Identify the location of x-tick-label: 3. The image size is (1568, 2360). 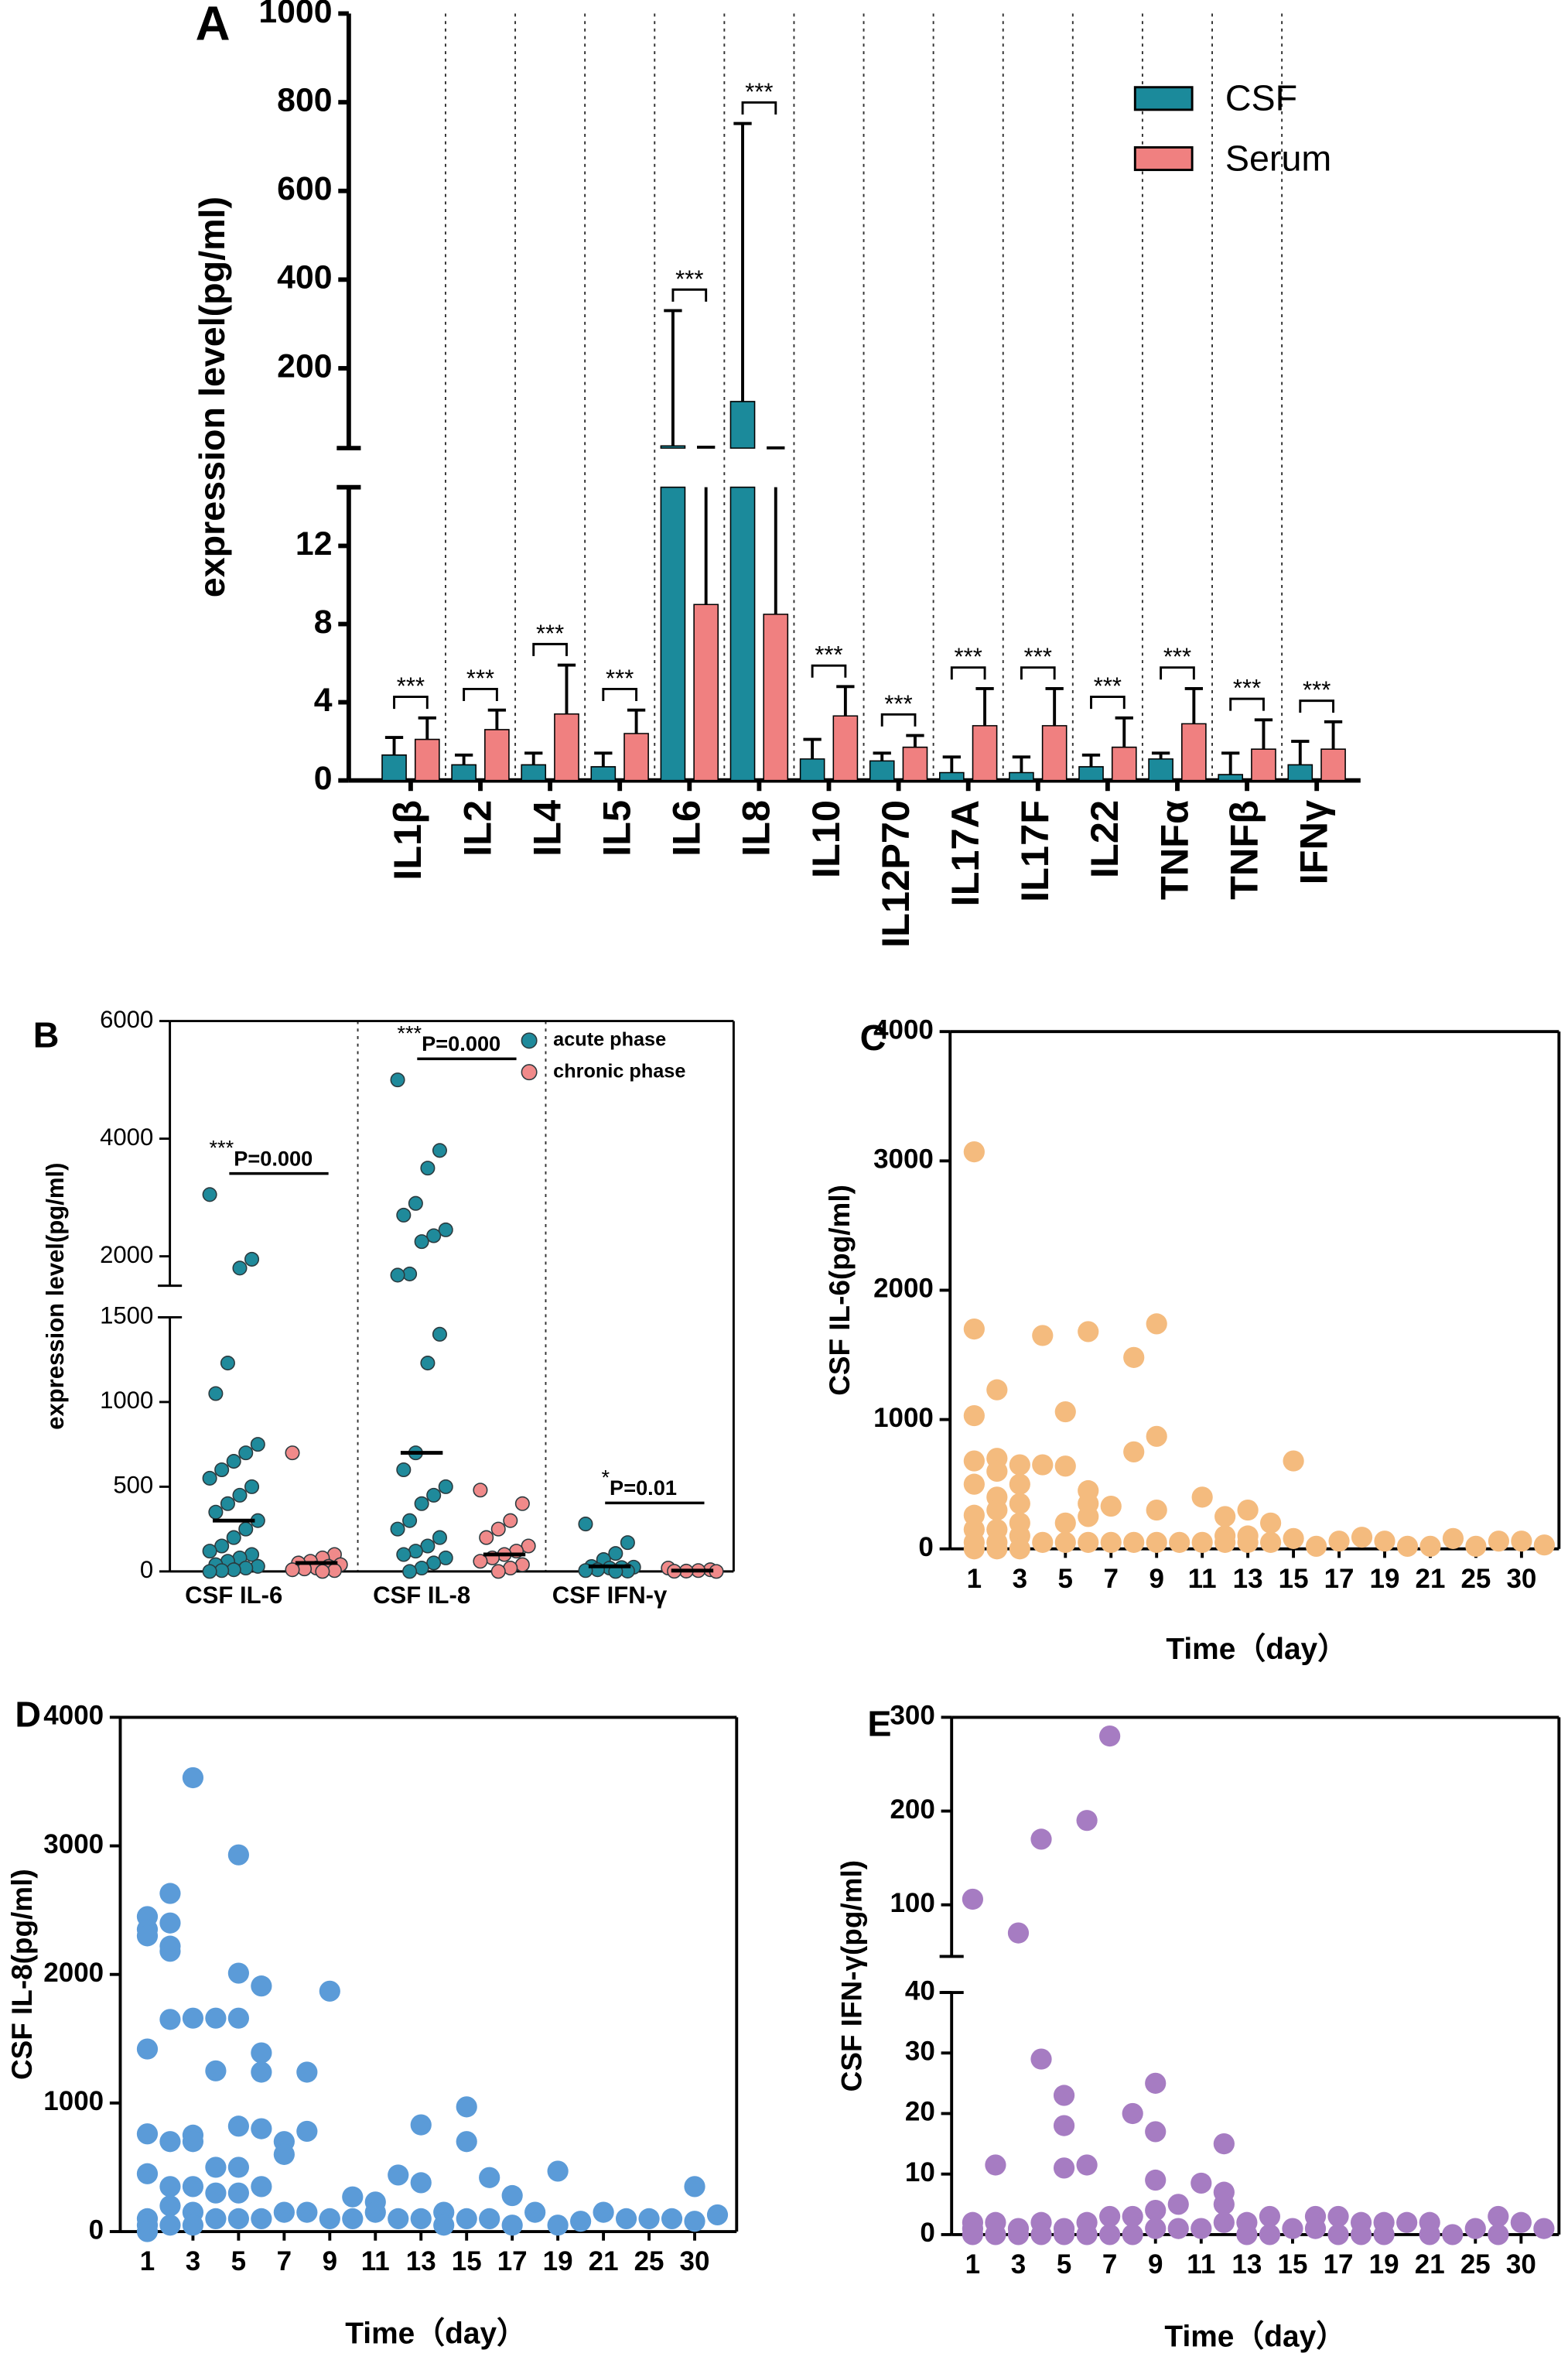
(1020, 1579).